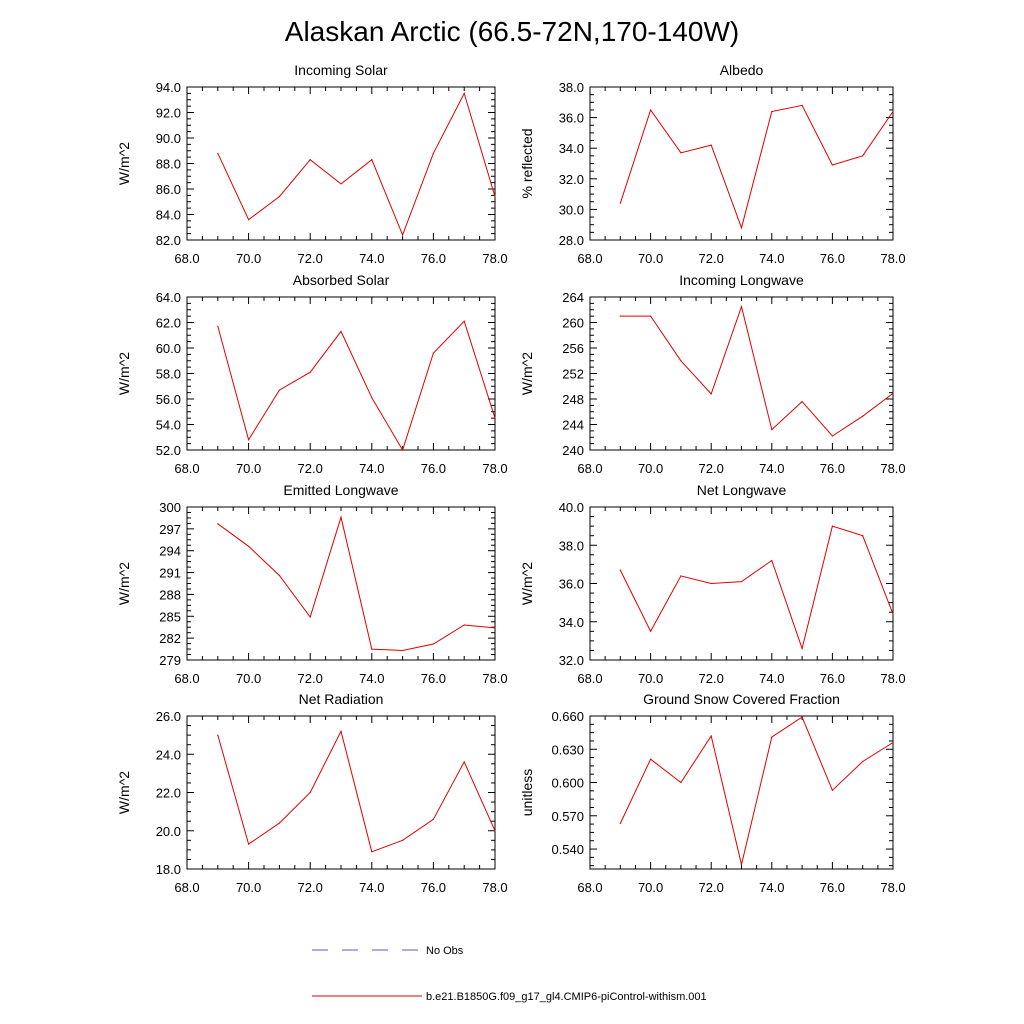 The image size is (1024, 1024). What do you see at coordinates (573, 348) in the screenshot?
I see `y-tick-label: 256` at bounding box center [573, 348].